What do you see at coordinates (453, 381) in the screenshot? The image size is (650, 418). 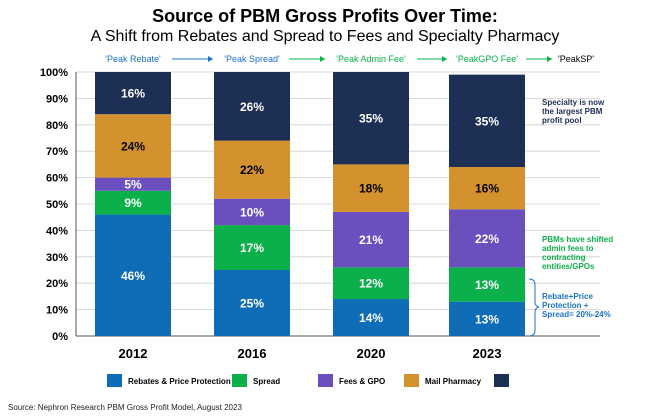 I see `legend-label: Mail Pharmacy` at bounding box center [453, 381].